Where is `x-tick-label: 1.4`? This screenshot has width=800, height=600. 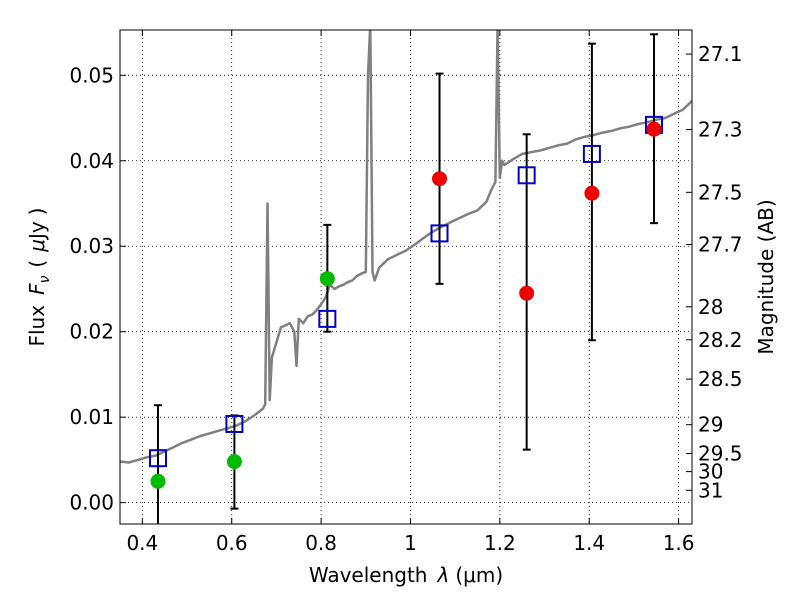 x-tick-label: 1.4 is located at coordinates (589, 543).